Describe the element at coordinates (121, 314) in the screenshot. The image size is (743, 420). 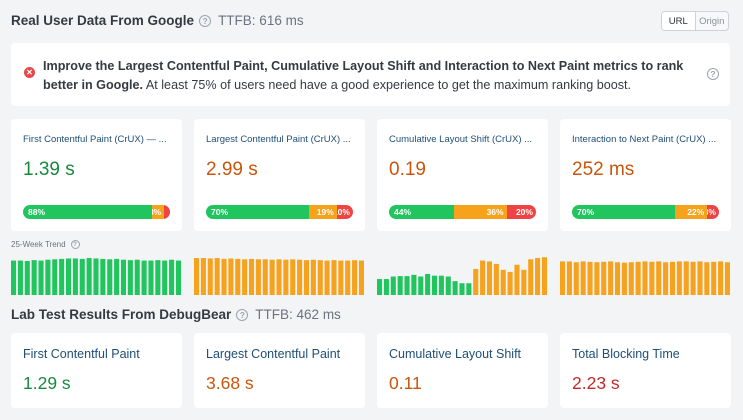
I see `lab-title: Lab Test Results From DebugBear` at that location.